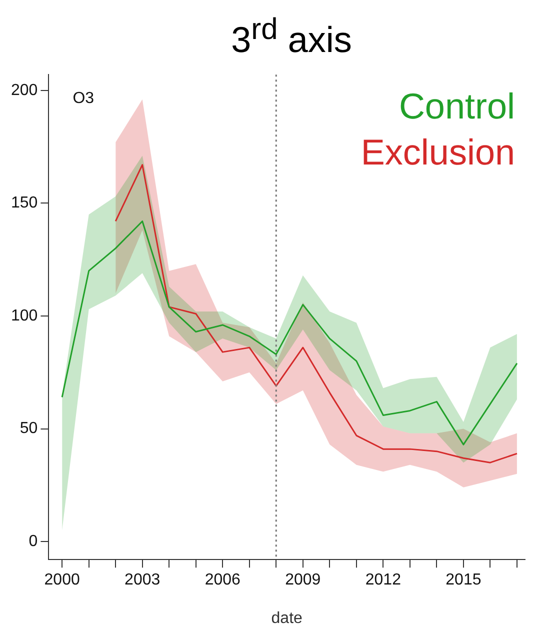 Image resolution: width=543 pixels, height=635 pixels. Describe the element at coordinates (383, 580) in the screenshot. I see `x-tick-label: 2012` at that location.